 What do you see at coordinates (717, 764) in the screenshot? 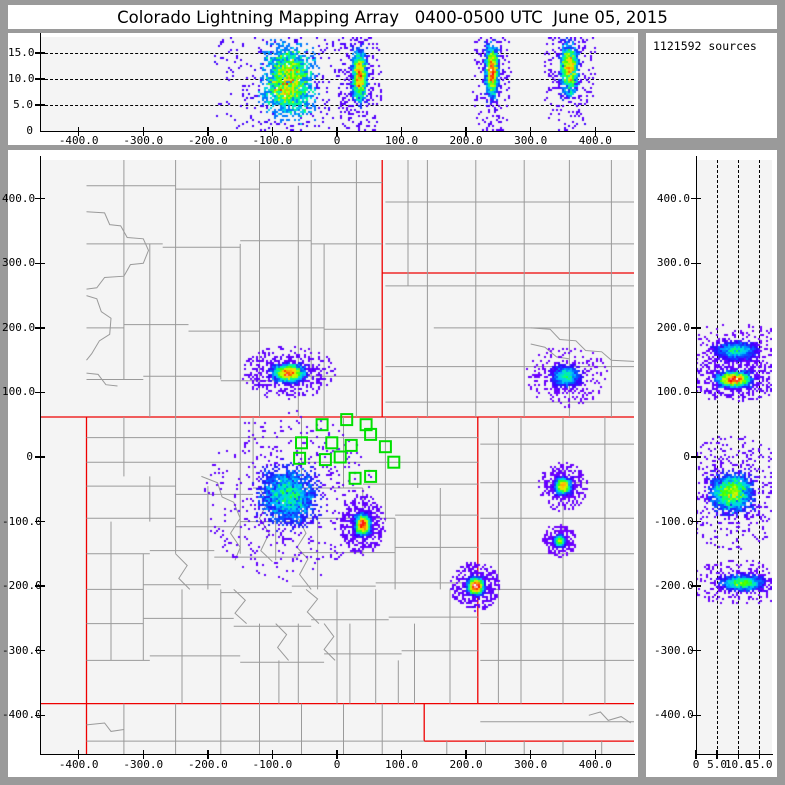
I see `axis-label-x: 5.0` at bounding box center [717, 764].